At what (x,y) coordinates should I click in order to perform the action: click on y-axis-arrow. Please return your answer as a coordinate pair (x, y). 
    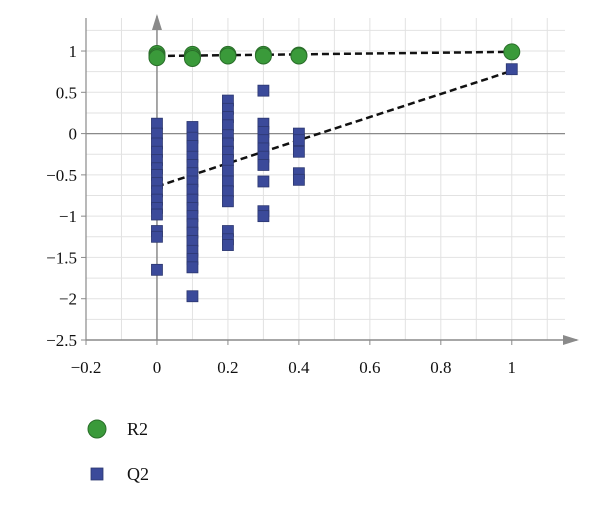
    Looking at the image, I should click on (156, 22).